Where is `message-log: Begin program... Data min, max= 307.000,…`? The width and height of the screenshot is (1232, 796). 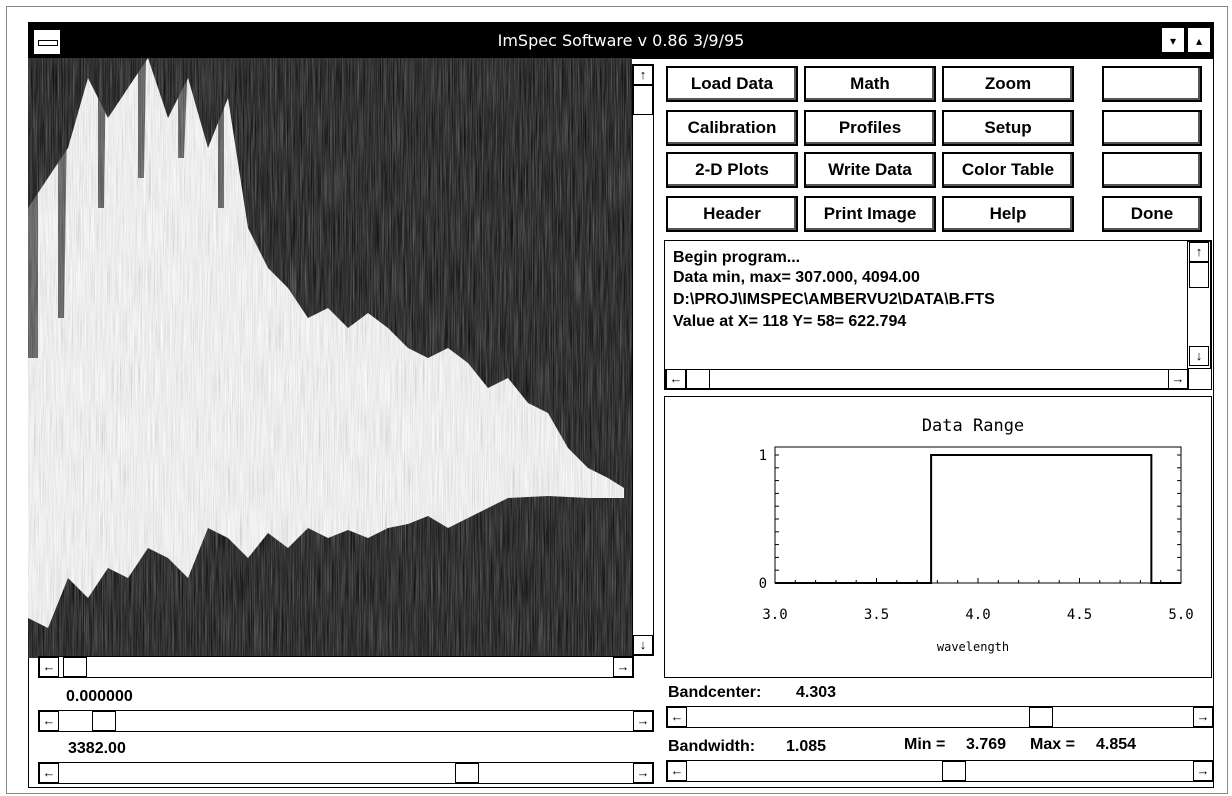
message-log: Begin program... Data min, max= 307.000,… is located at coordinates (938, 315).